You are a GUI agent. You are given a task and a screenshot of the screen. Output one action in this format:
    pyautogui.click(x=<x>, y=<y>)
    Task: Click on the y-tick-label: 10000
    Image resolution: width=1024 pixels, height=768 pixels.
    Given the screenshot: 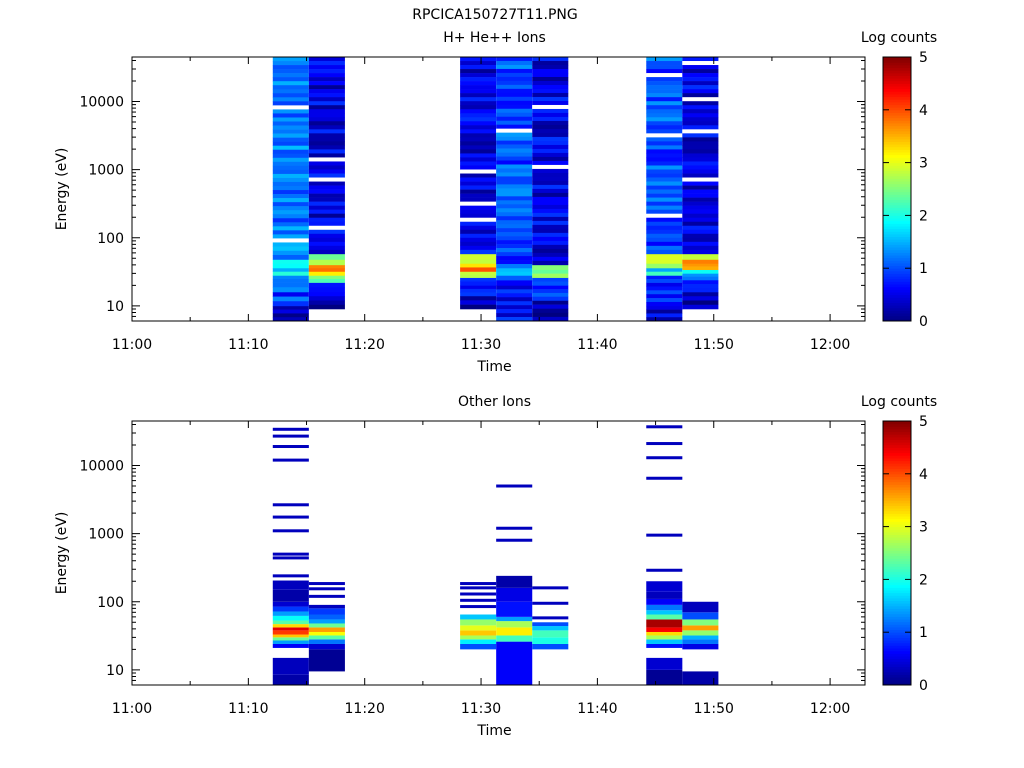 What is the action you would take?
    pyautogui.click(x=101, y=467)
    